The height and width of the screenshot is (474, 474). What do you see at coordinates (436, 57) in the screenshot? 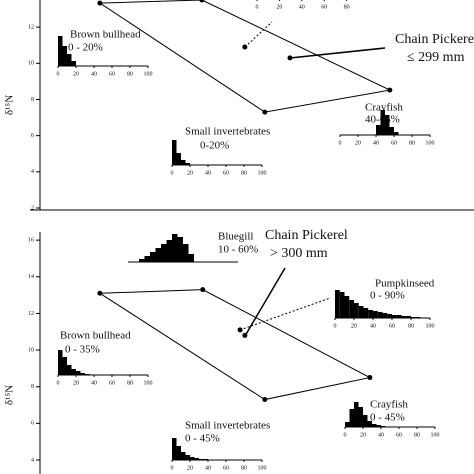
I see `annotation: ≤ 299 mm` at bounding box center [436, 57].